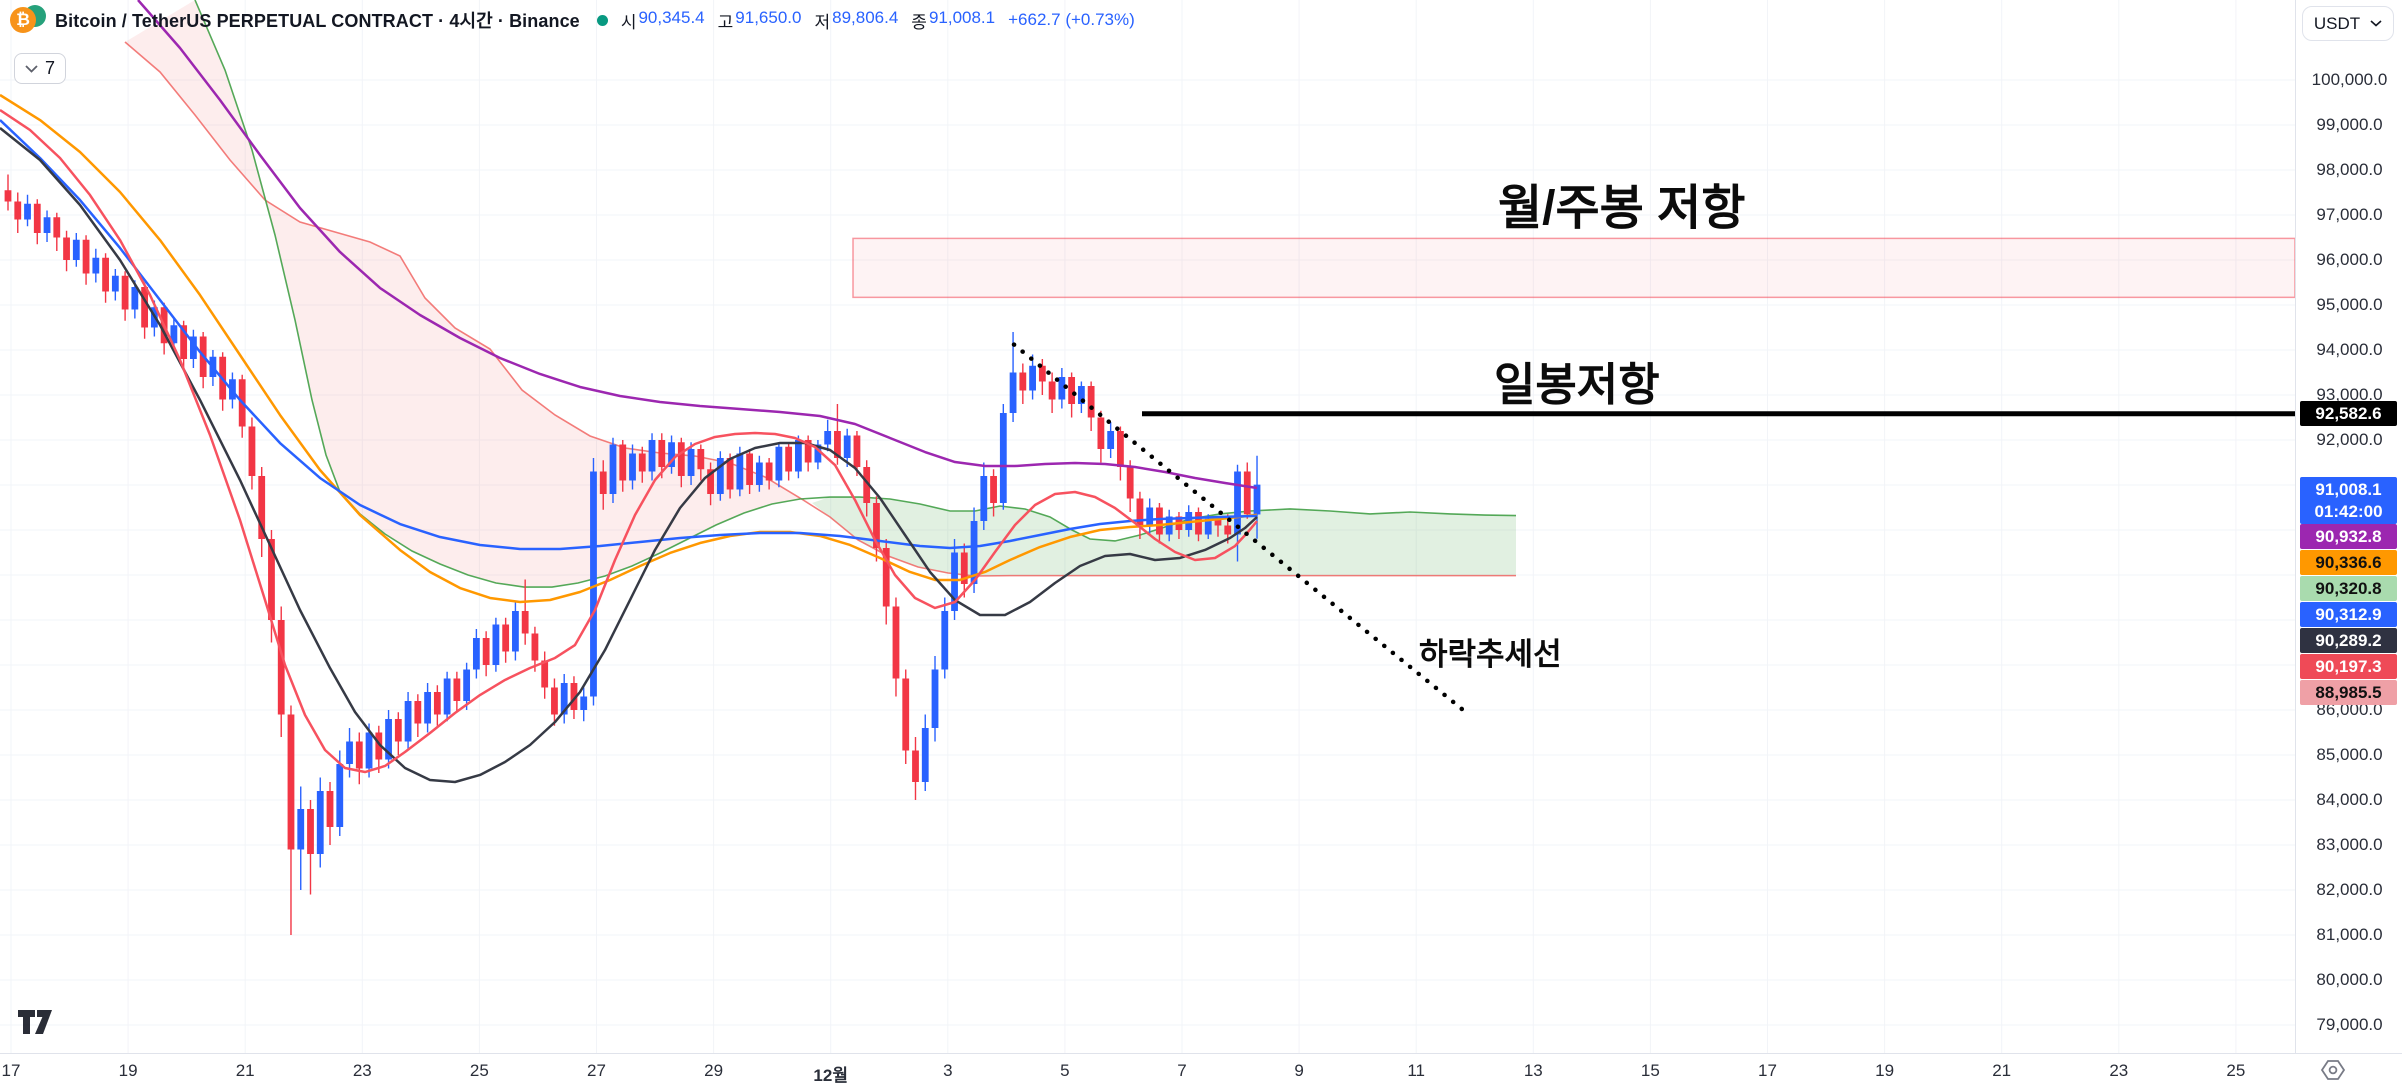 The image size is (2402, 1086). Describe the element at coordinates (36, 1024) in the screenshot. I see `tradingview-logo` at that location.